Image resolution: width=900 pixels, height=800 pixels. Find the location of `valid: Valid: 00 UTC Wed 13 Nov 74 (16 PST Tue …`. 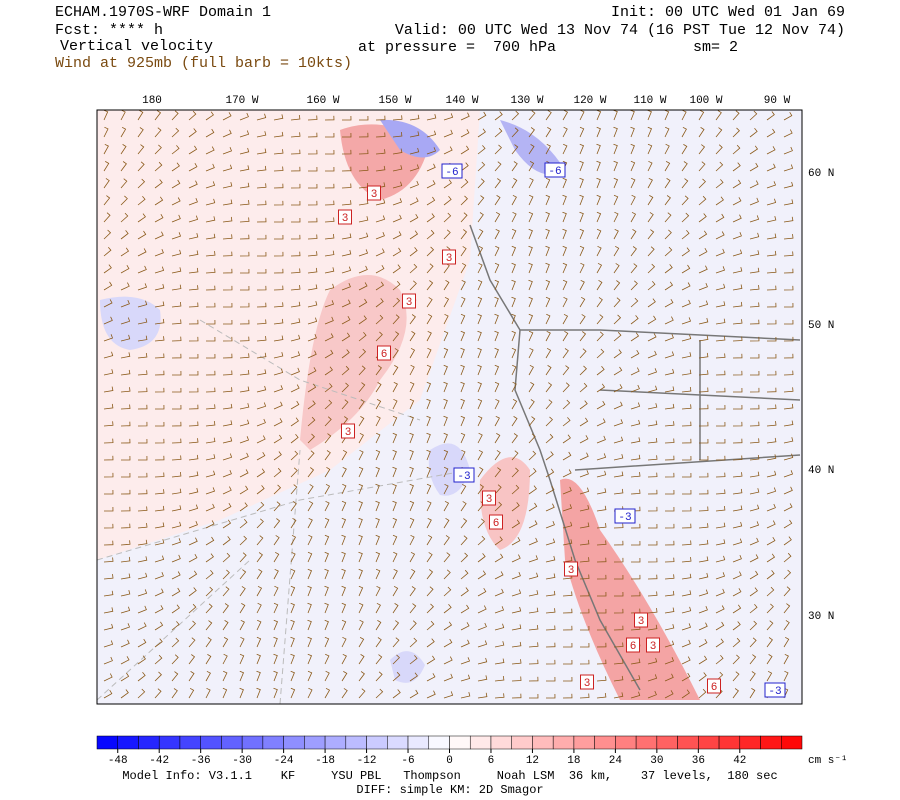

valid: Valid: 00 UTC Wed 13 Nov 74 (16 PST Tue … is located at coordinates (620, 30).